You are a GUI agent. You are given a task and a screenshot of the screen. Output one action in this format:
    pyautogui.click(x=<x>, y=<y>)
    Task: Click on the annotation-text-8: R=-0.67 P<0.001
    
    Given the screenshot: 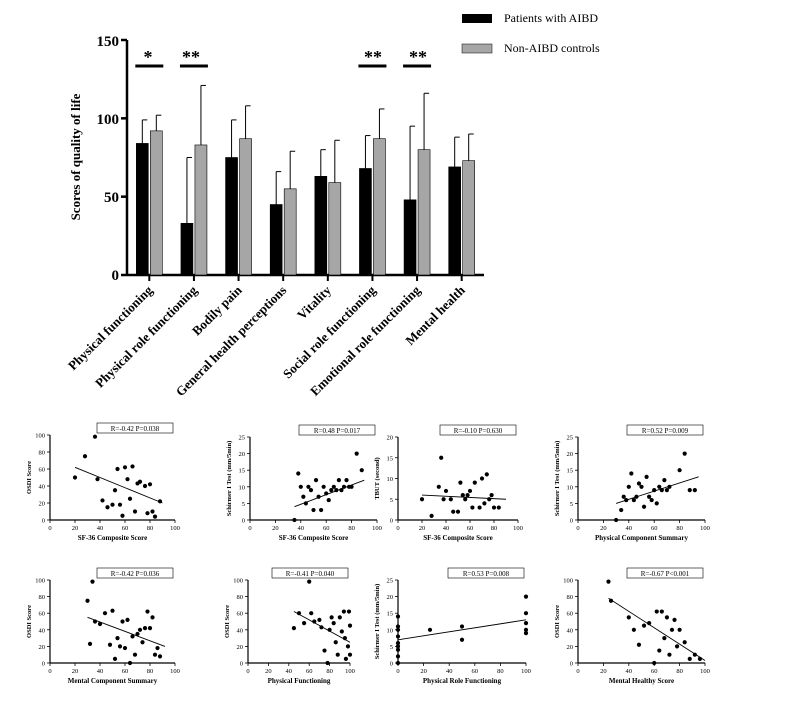 What is the action you would take?
    pyautogui.click(x=665, y=574)
    